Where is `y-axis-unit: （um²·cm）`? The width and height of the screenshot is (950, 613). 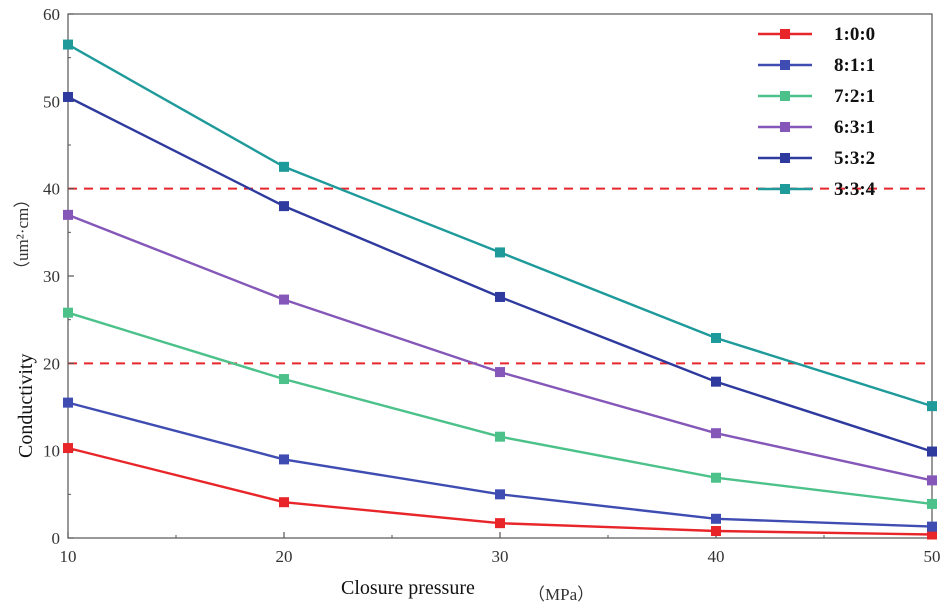 y-axis-unit: （um²·cm） is located at coordinates (22, 234).